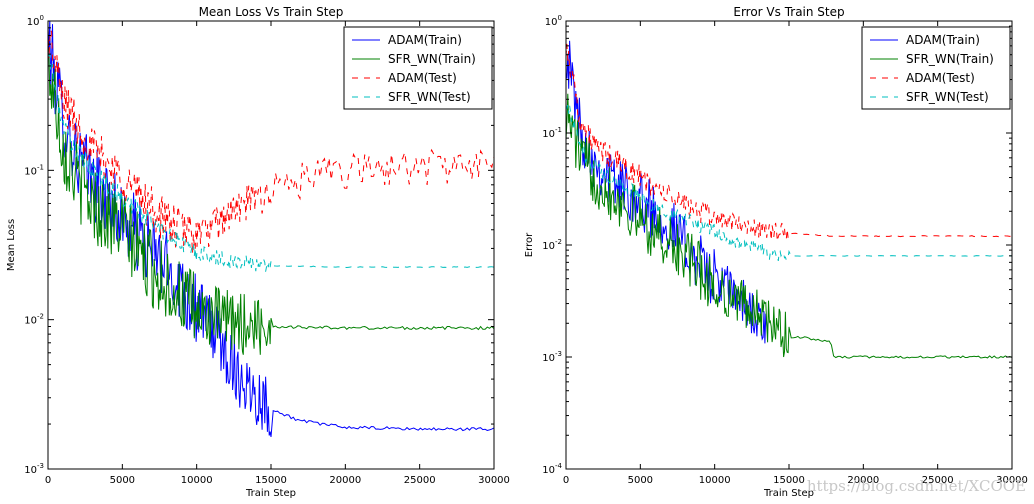 This screenshot has width=1034, height=504. What do you see at coordinates (529, 244) in the screenshot?
I see `y-axis-label: Error` at bounding box center [529, 244].